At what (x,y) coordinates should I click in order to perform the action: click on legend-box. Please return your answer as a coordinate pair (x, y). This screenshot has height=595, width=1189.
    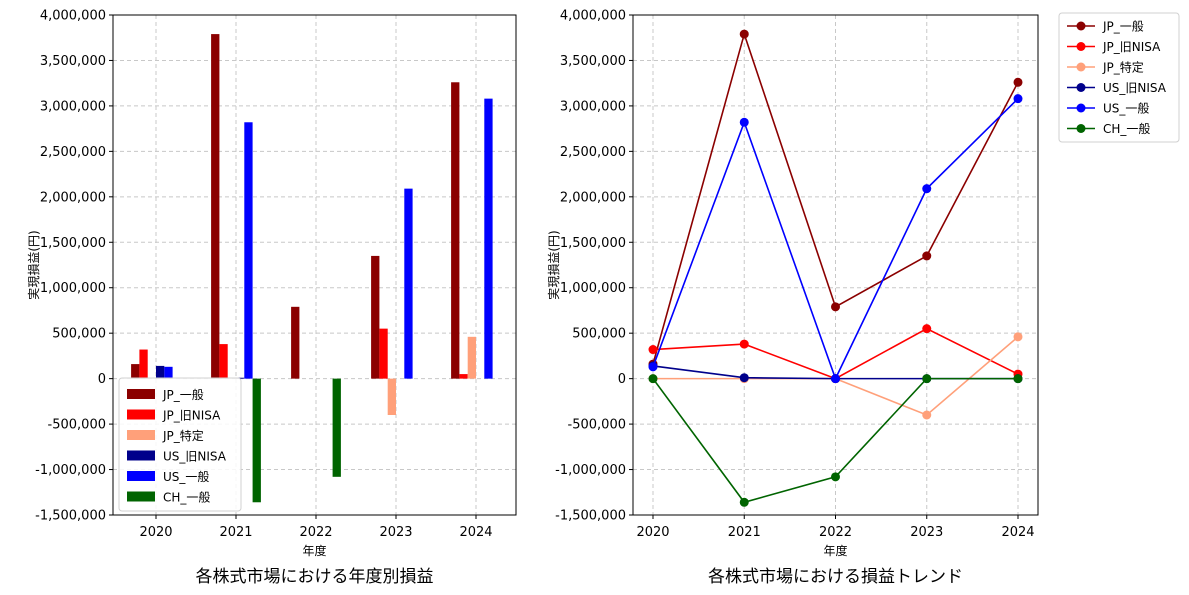
    Looking at the image, I should click on (1119, 77).